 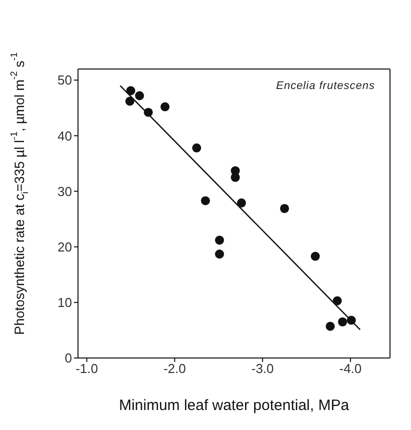 I want to click on x-tick-label: -2.0, so click(x=174, y=368).